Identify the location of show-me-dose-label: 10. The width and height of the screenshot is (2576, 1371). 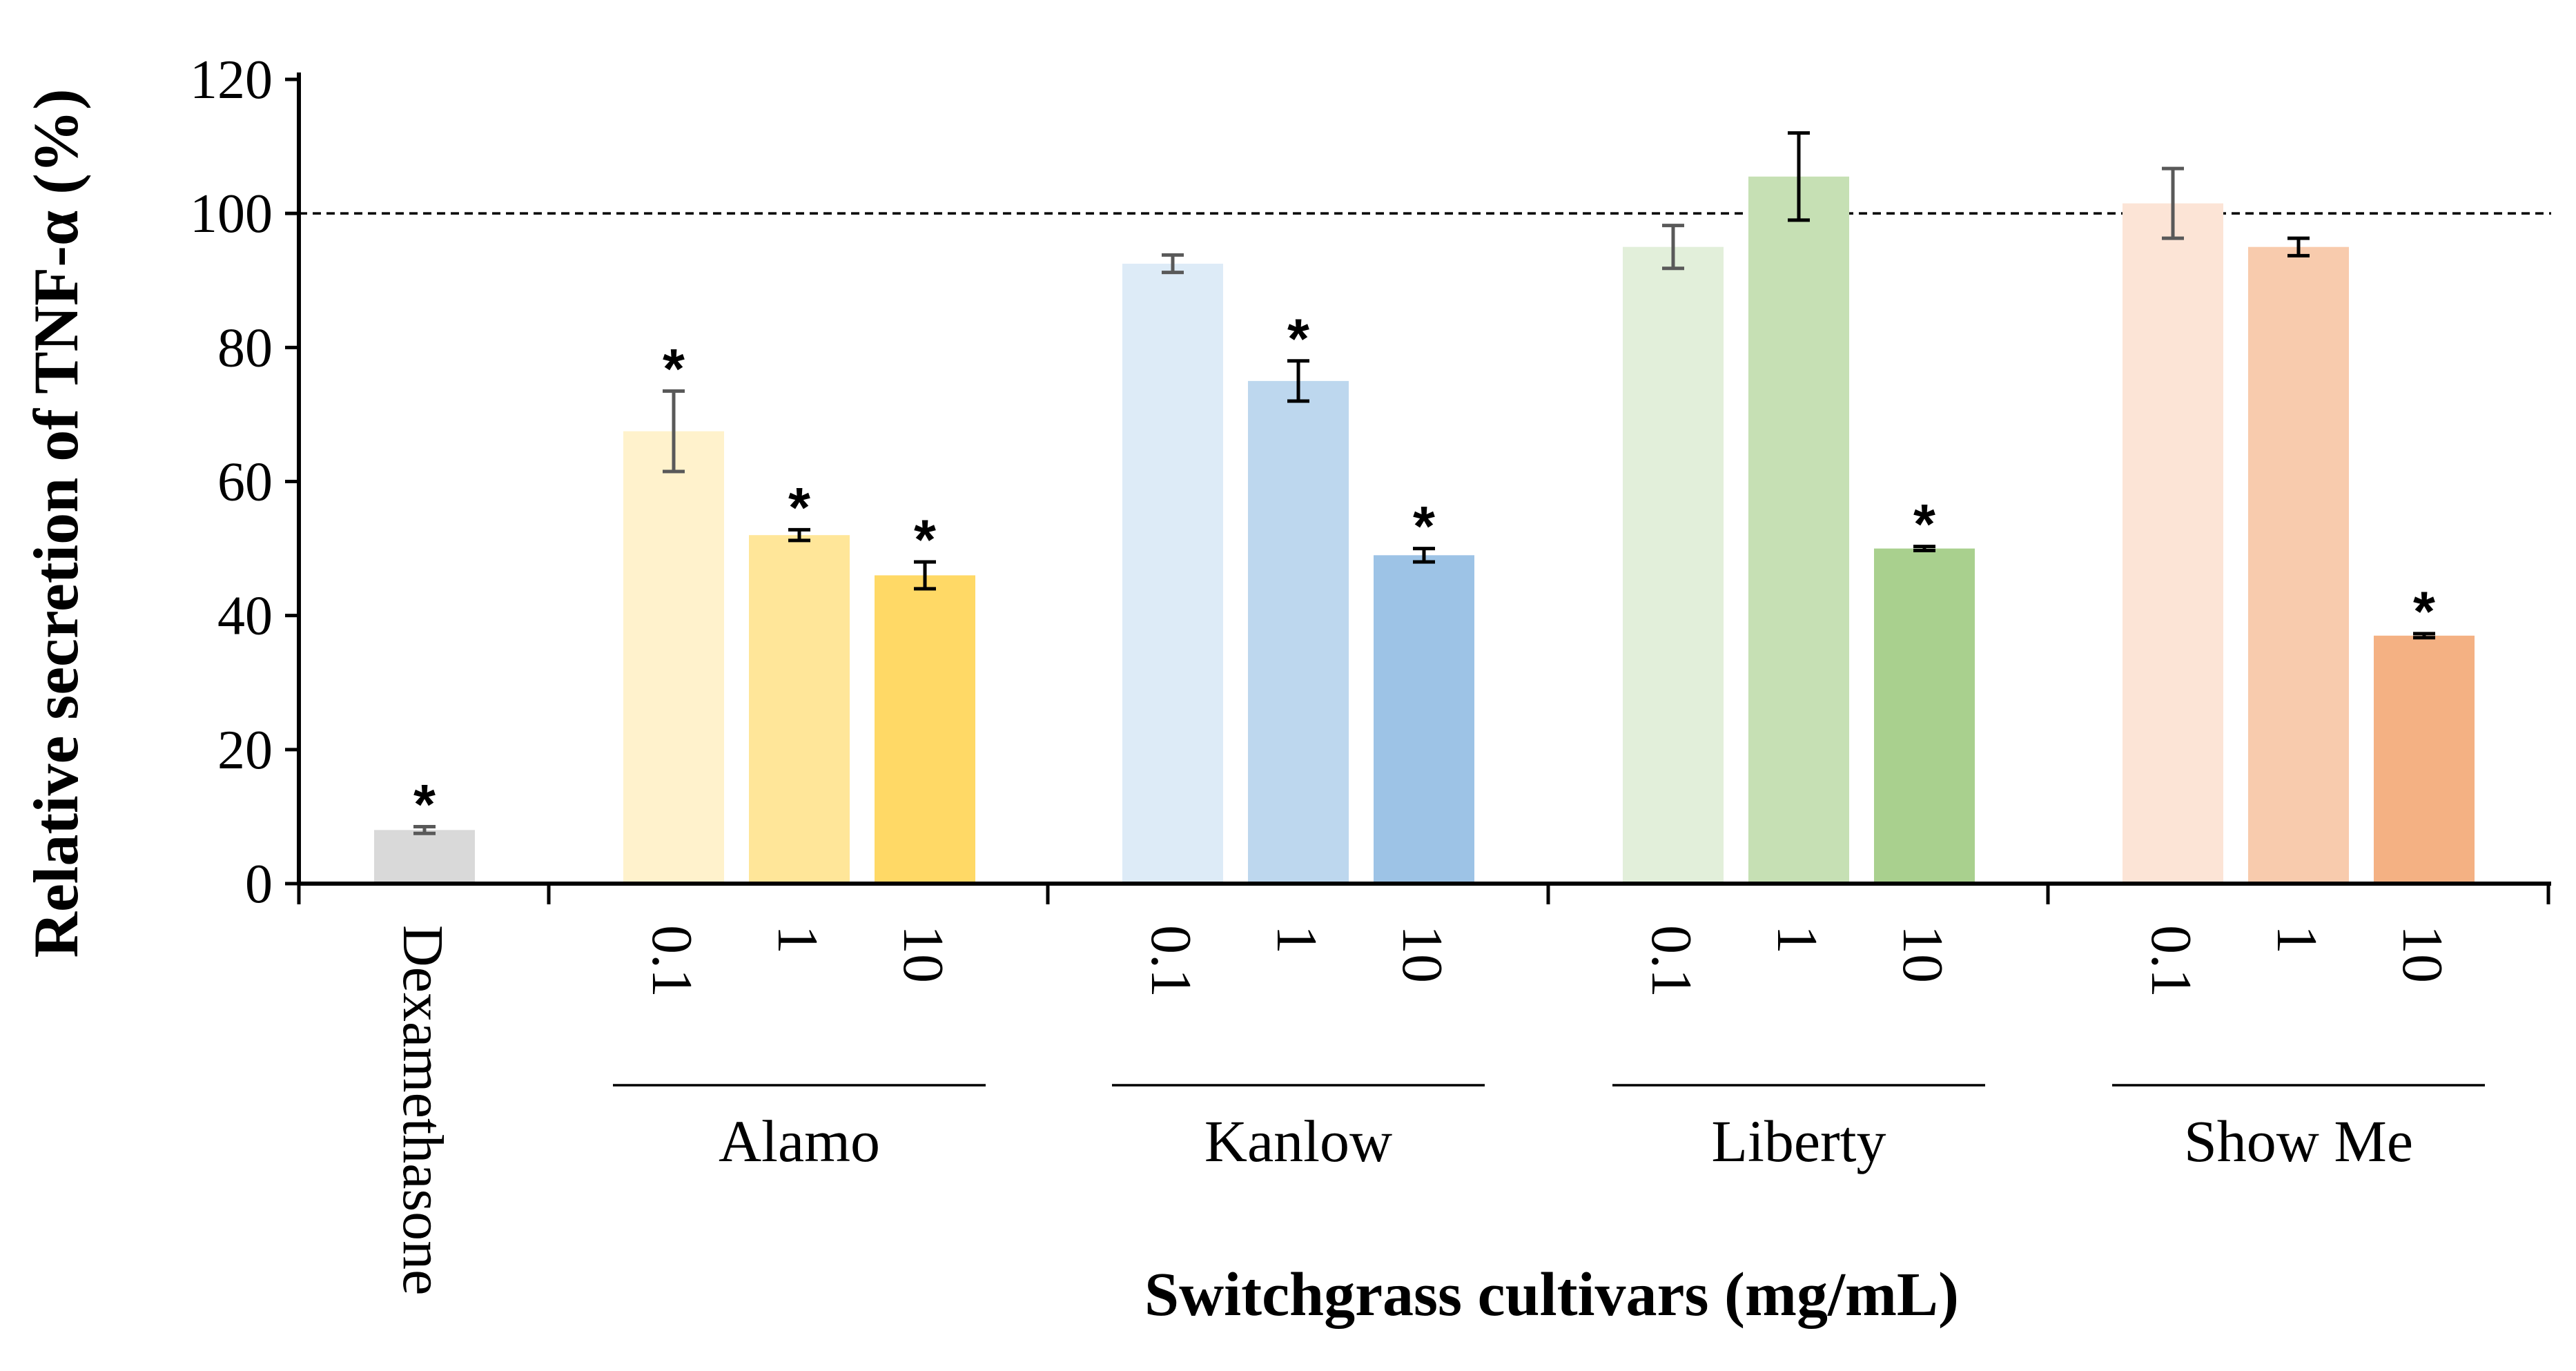
(2422, 954).